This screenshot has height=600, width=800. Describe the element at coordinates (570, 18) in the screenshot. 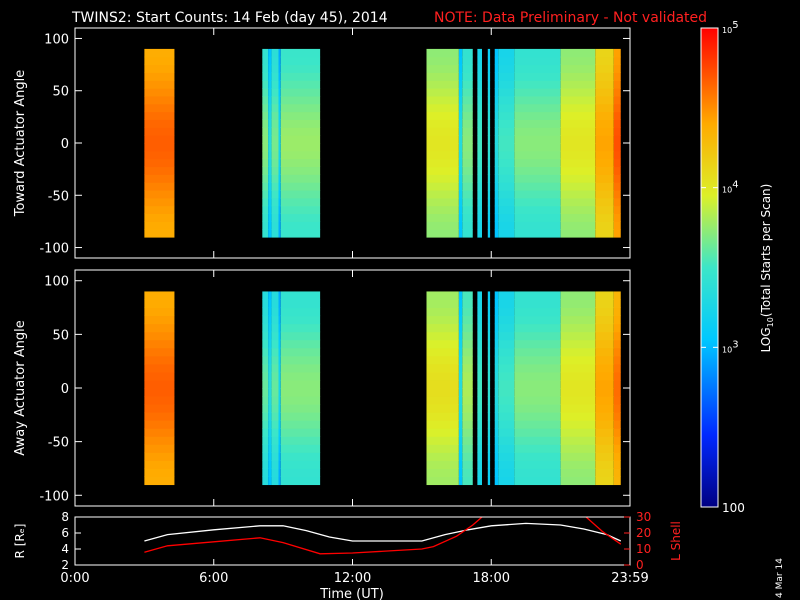

I see `preliminary-note: NOTE: Data Preliminary - Not validated` at that location.